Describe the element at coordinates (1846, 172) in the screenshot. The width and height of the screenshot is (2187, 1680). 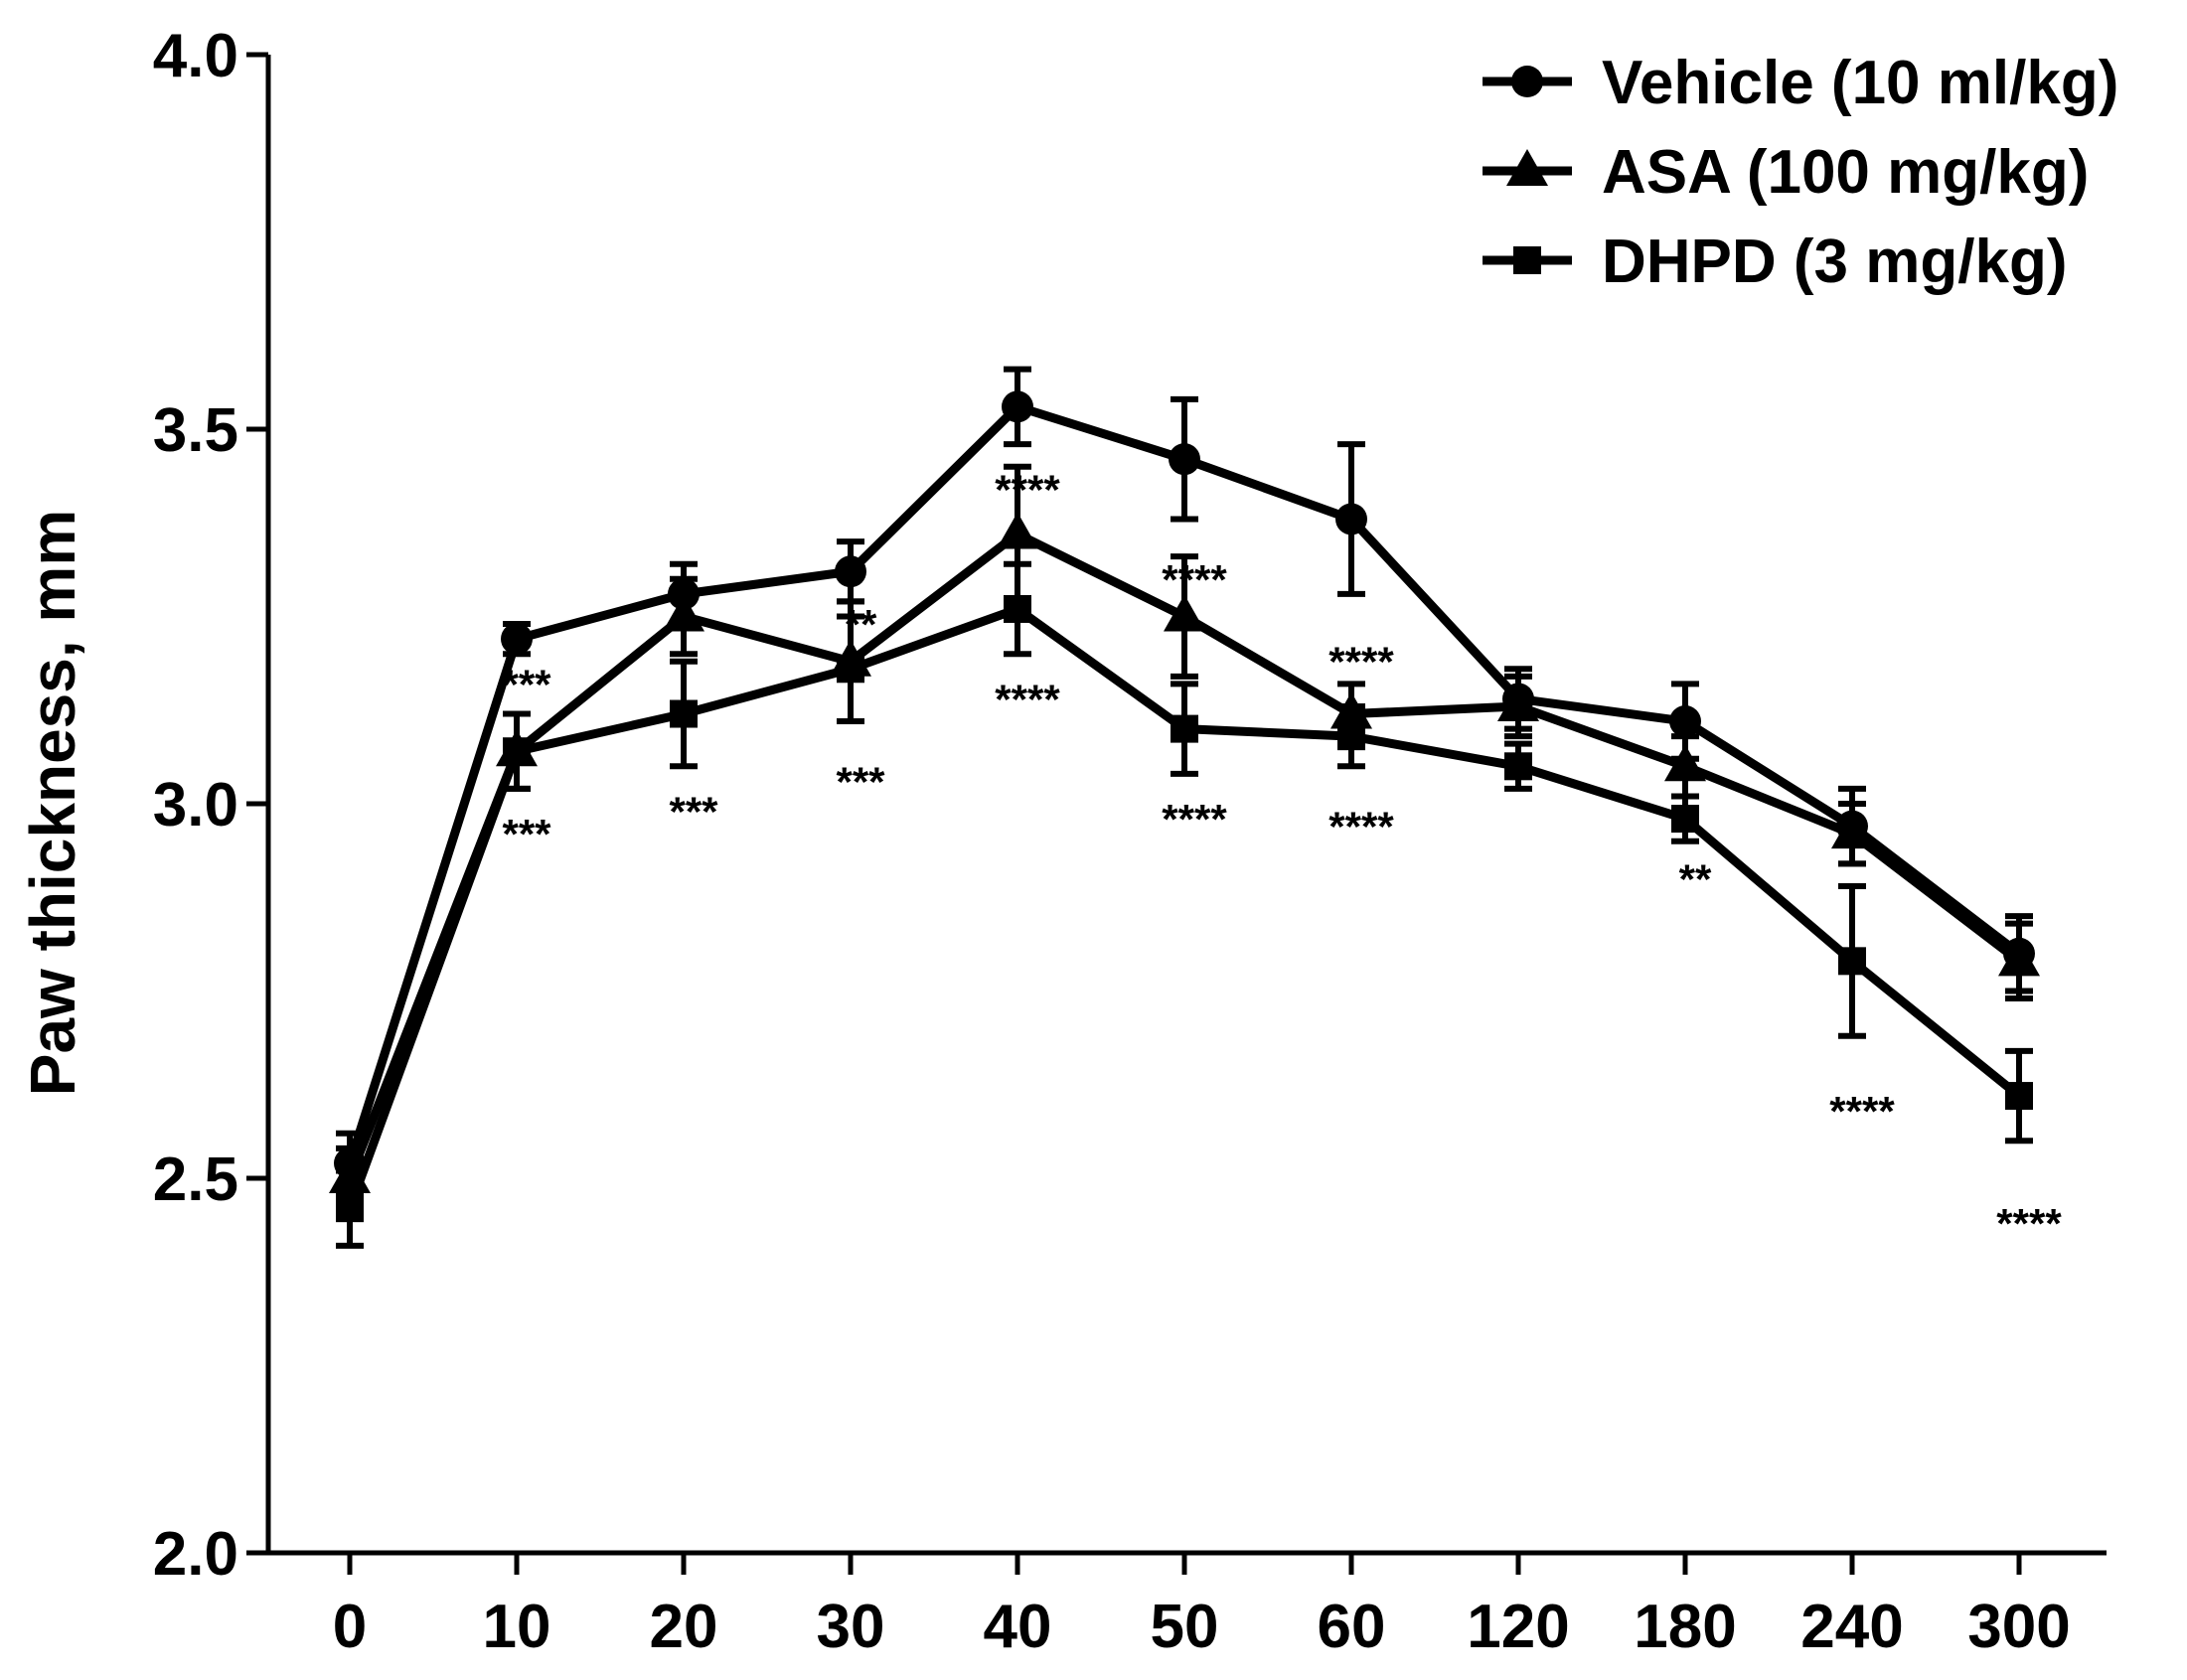
I see `legend-label: ASA (100 mg/kg)` at that location.